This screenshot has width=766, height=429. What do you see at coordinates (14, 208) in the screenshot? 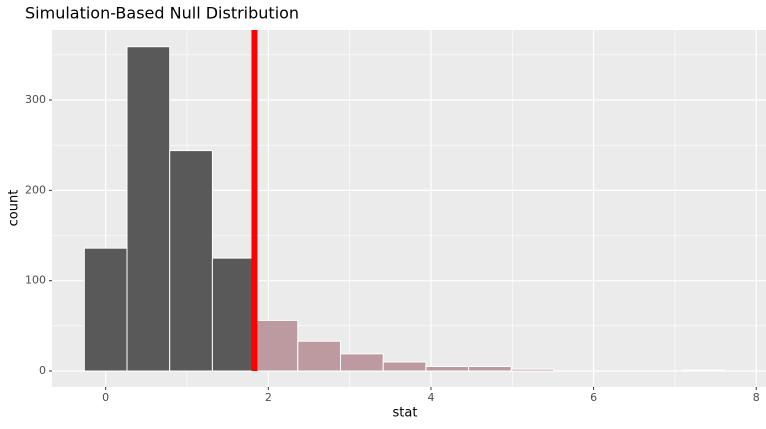
I see `y-axis-title: count` at bounding box center [14, 208].